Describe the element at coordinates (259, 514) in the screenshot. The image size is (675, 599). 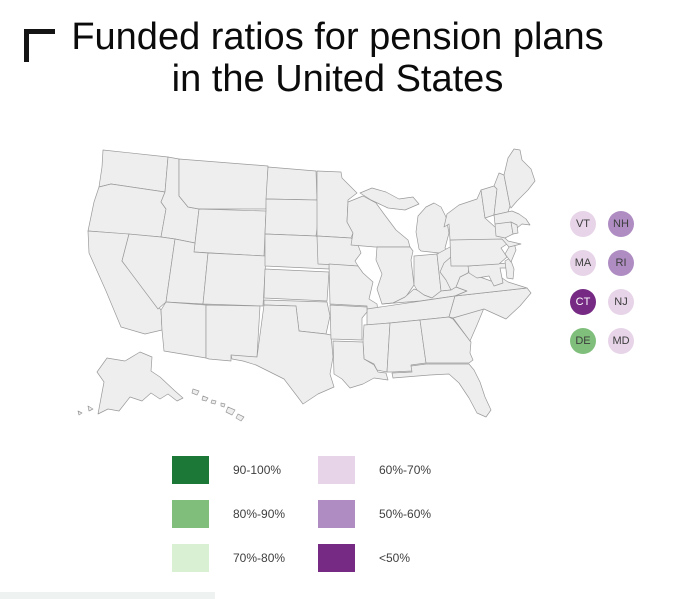
I see `legend-label-80-90: 80%-90%` at that location.